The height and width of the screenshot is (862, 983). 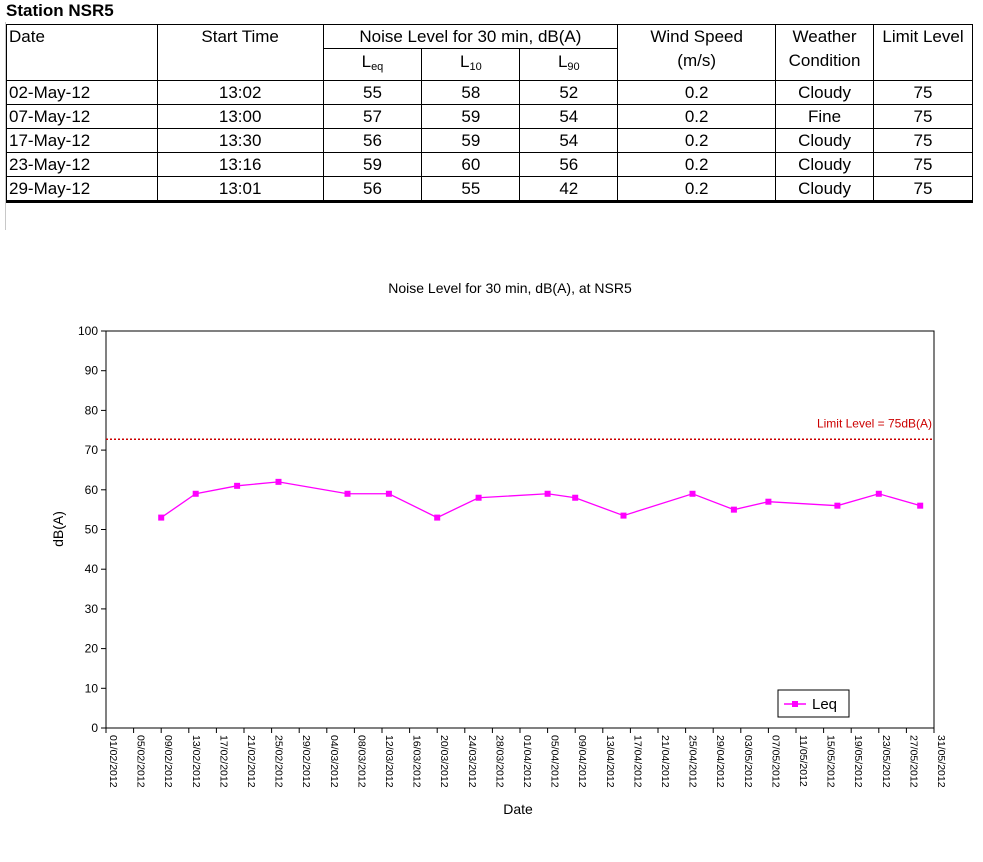 I want to click on header-wind-speed-unit: (m/s), so click(x=697, y=60).